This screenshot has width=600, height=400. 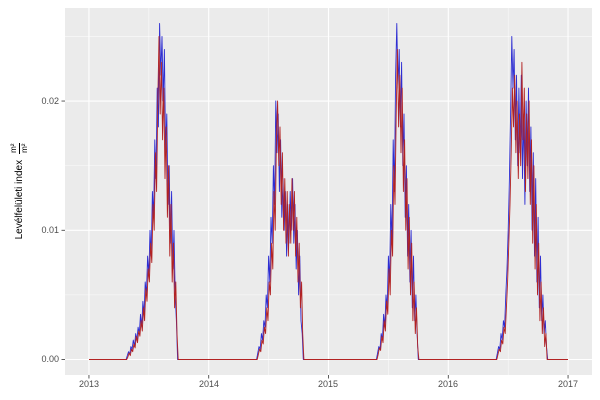 What do you see at coordinates (23, 148) in the screenshot?
I see `fraction-denominator: m²` at bounding box center [23, 148].